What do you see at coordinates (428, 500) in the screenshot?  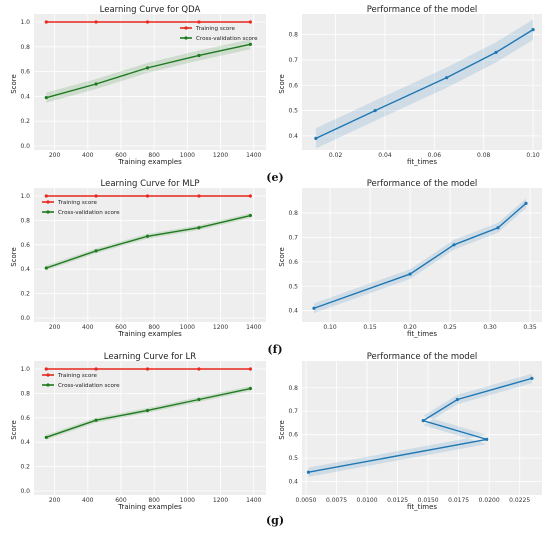 I see `x-tick-label: 0.0150` at bounding box center [428, 500].